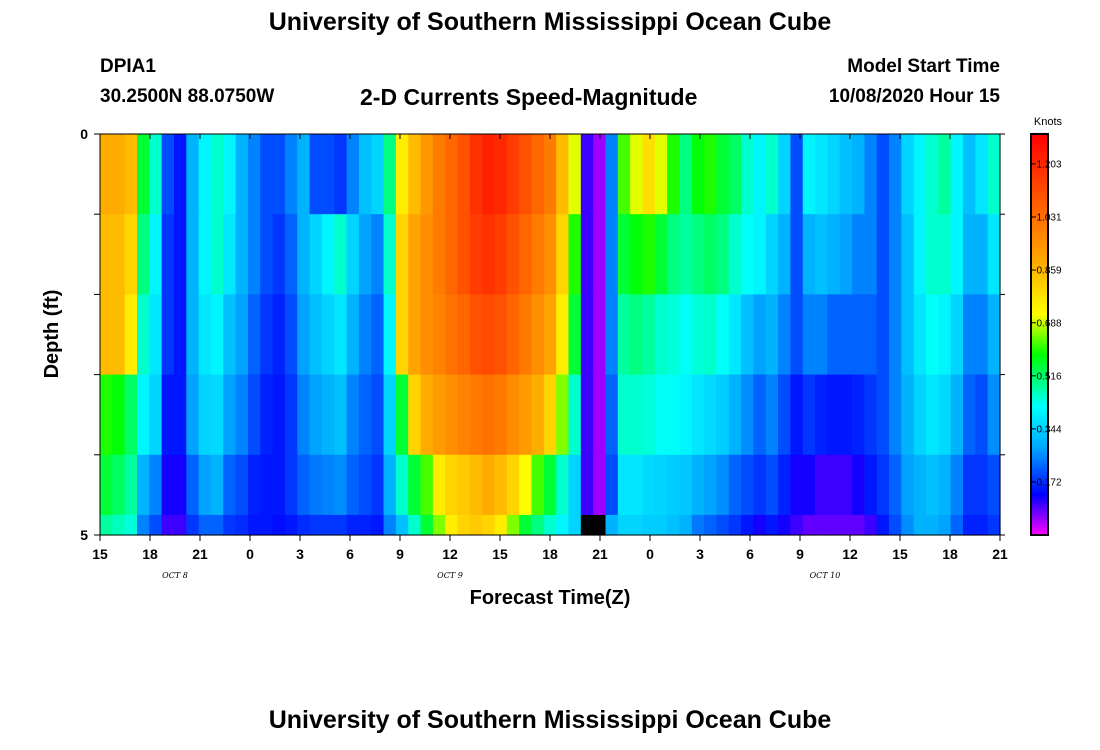 This screenshot has width=1100, height=750. What do you see at coordinates (128, 66) in the screenshot?
I see `station-id: DPIA1` at bounding box center [128, 66].